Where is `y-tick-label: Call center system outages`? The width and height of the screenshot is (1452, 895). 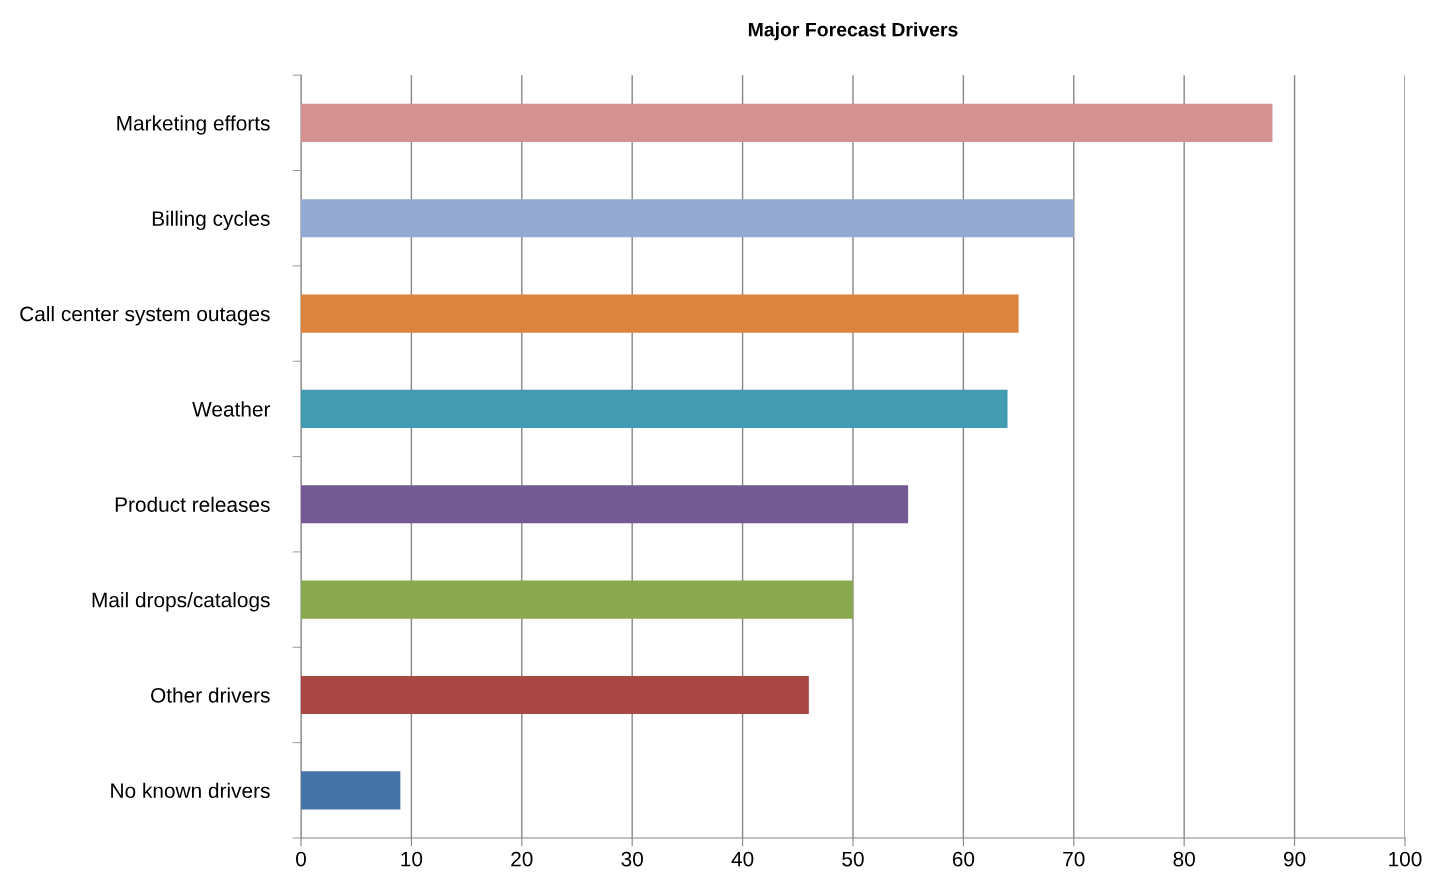
y-tick-label: Call center system outages is located at coordinates (145, 316).